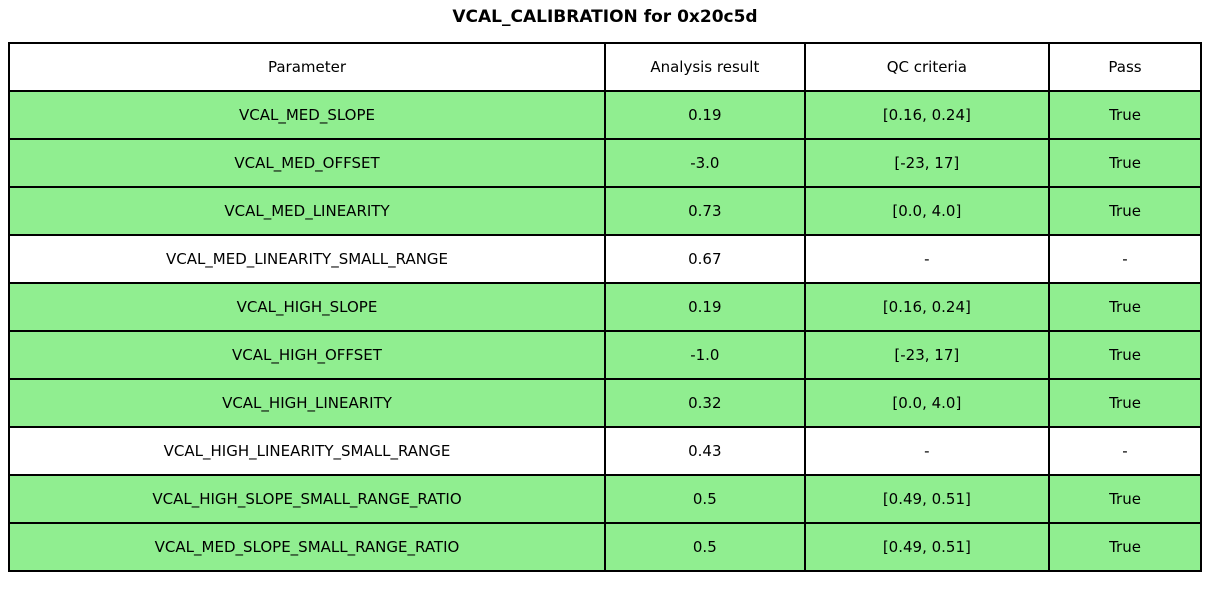 The width and height of the screenshot is (1210, 604). I want to click on cell-parameter: VCAL_MED_LINEARITY, so click(307, 211).